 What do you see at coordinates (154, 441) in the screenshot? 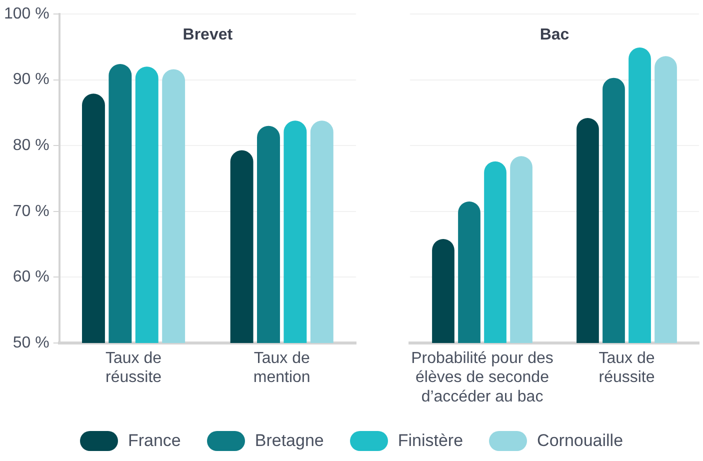
I see `legend-label: France` at bounding box center [154, 441].